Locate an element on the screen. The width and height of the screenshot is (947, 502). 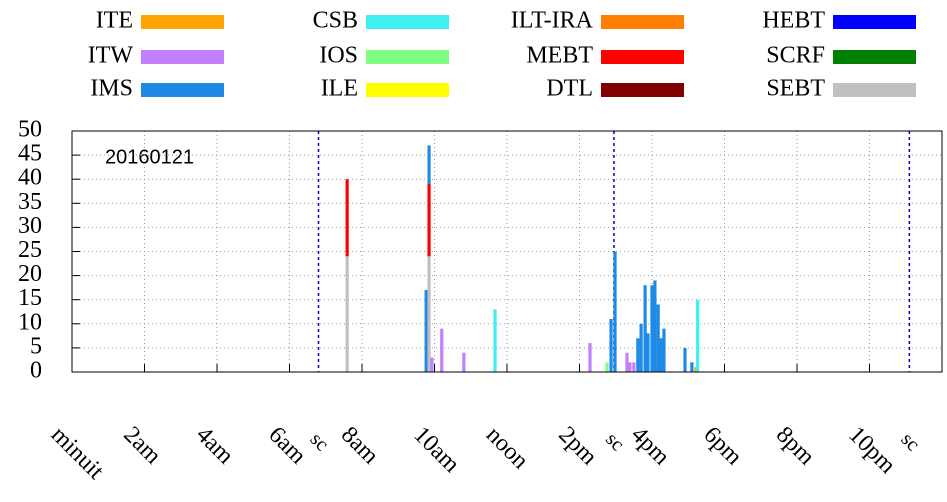
legend-label: ILT-IRA is located at coordinates (552, 21).